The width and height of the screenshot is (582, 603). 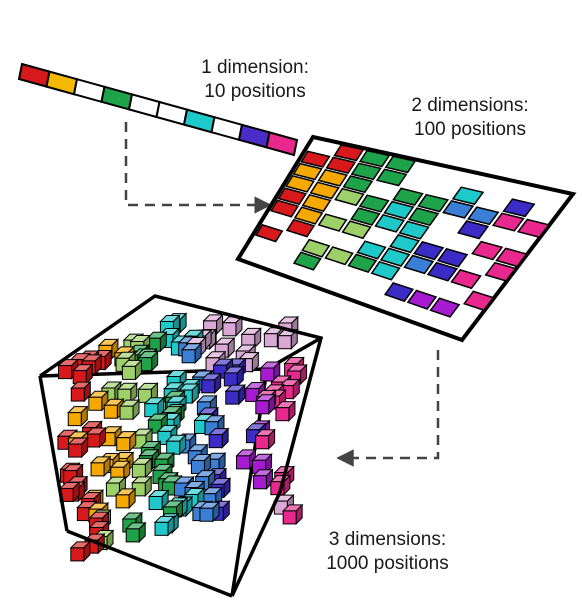 What do you see at coordinates (255, 80) in the screenshot?
I see `one-dimension-label: 1 dimension: 10 positions` at bounding box center [255, 80].